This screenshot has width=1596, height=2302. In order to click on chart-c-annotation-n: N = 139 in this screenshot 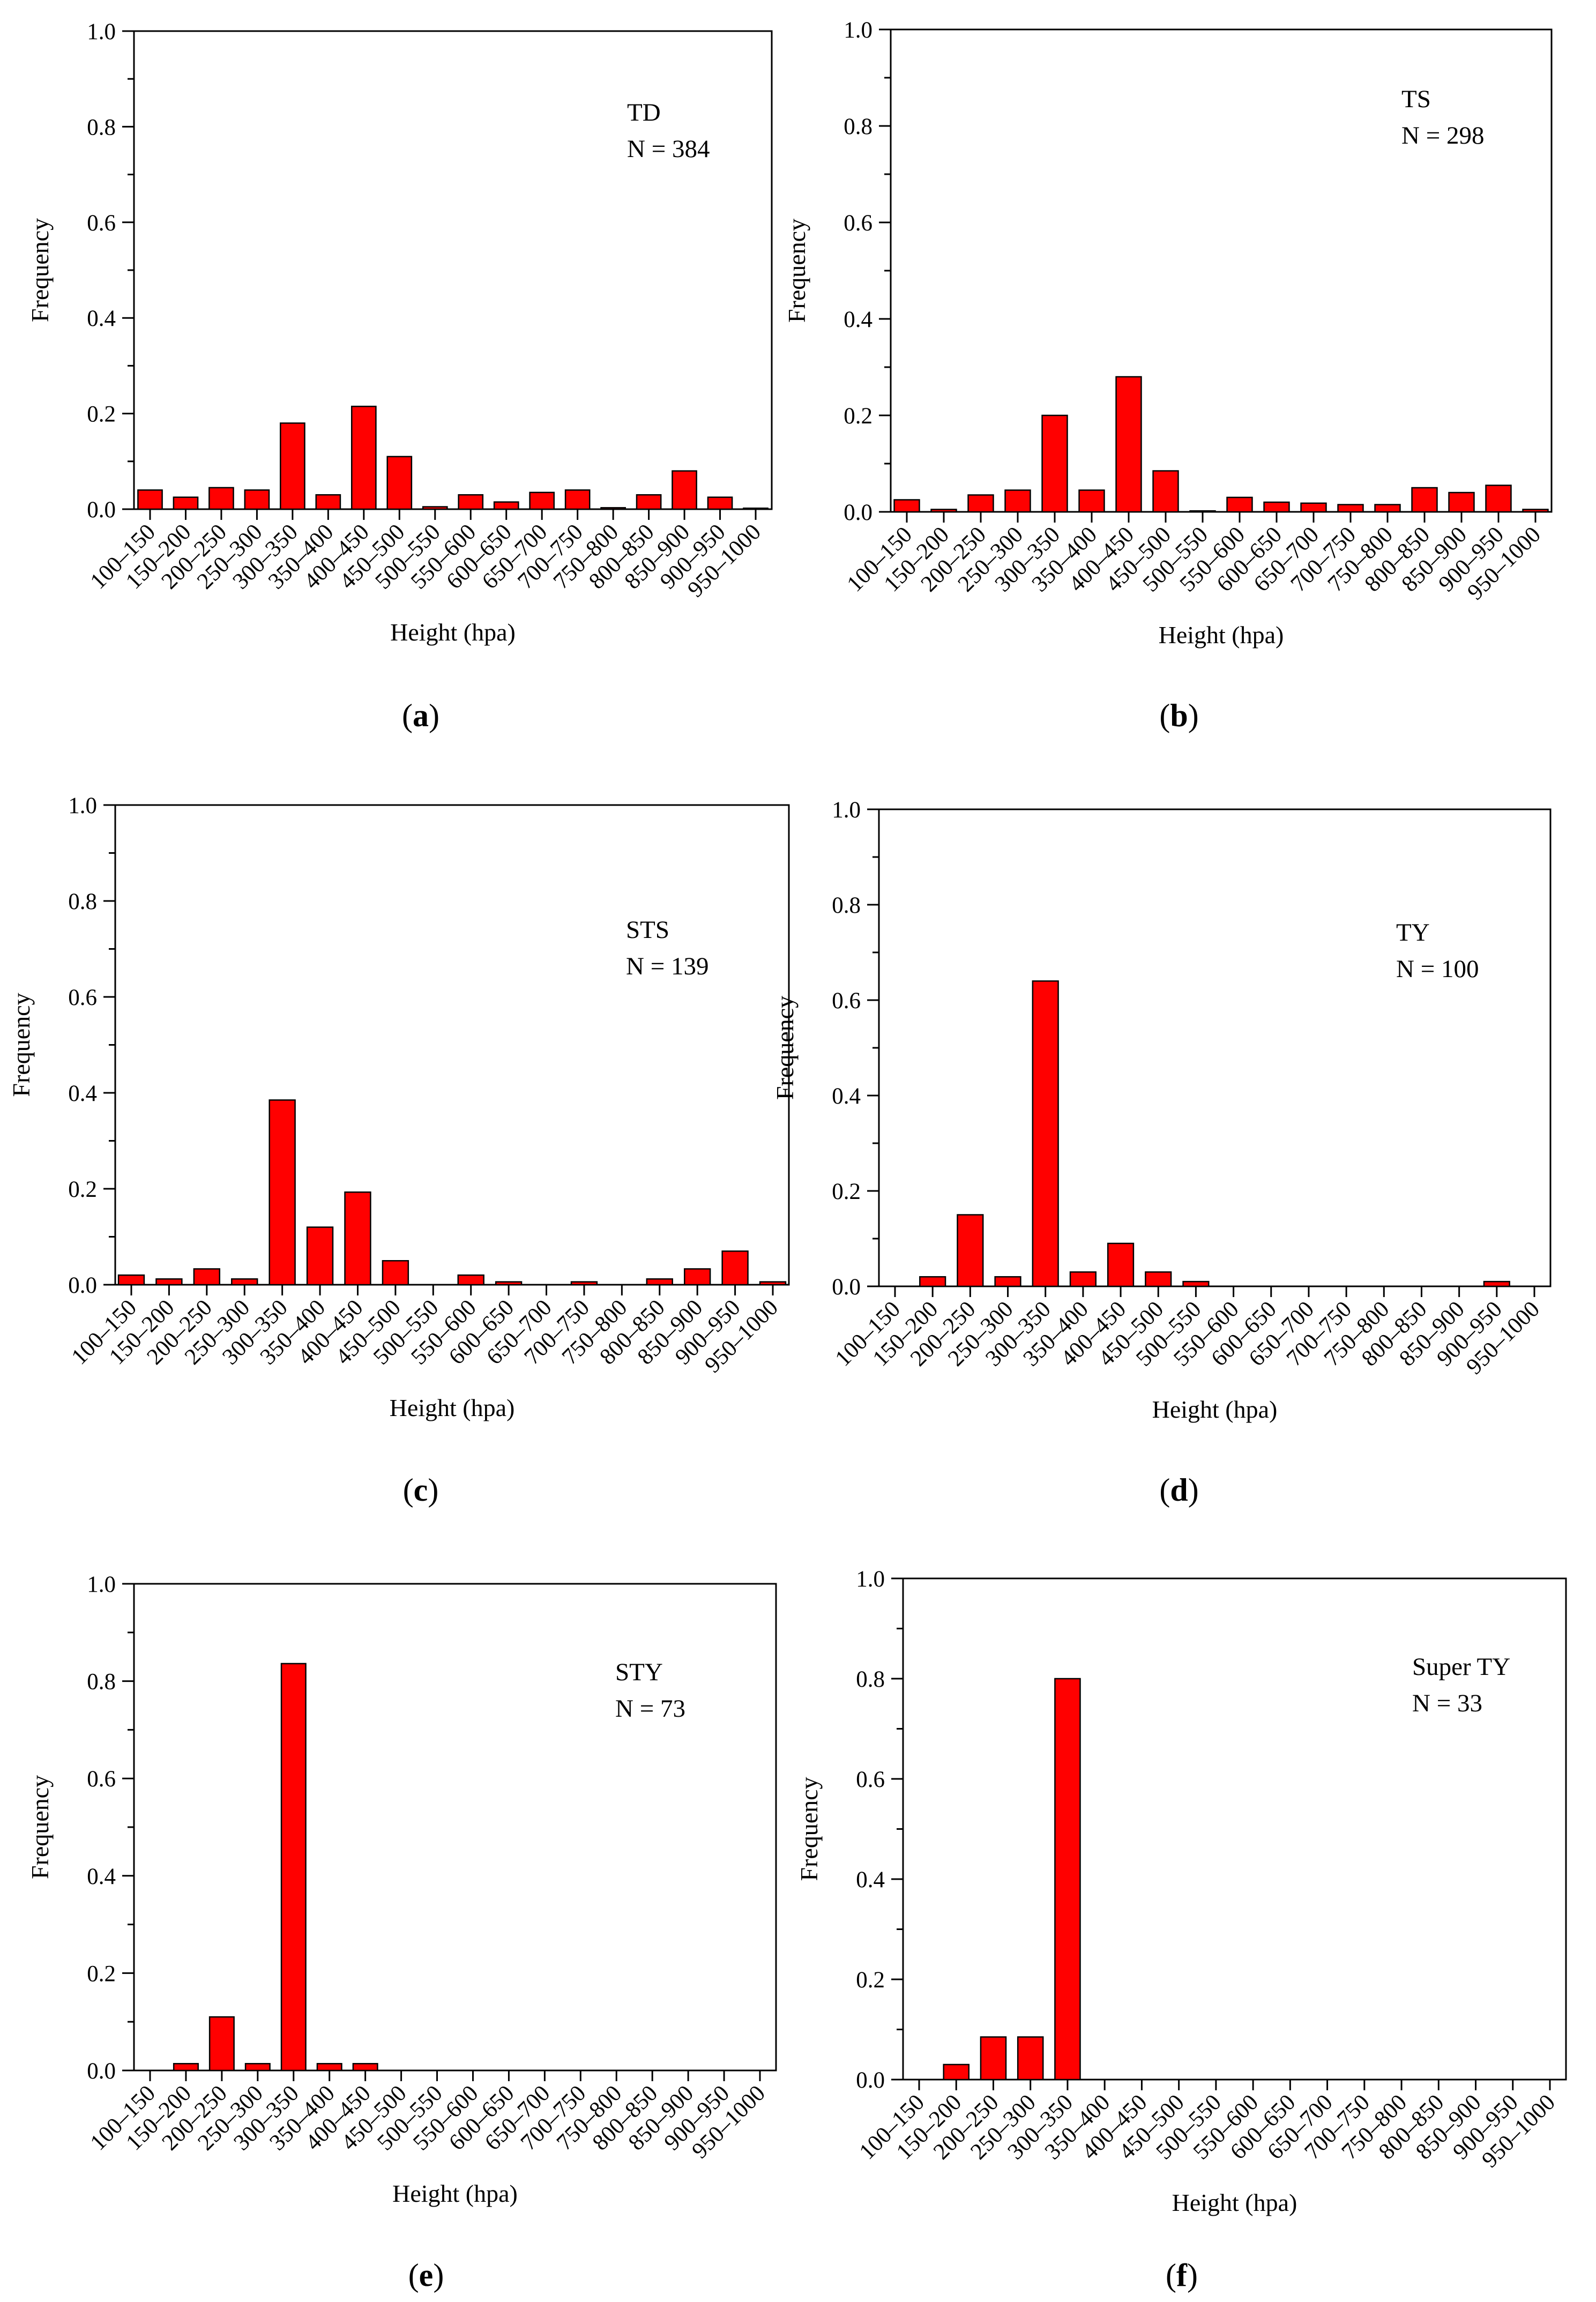, I will do `click(667, 966)`.